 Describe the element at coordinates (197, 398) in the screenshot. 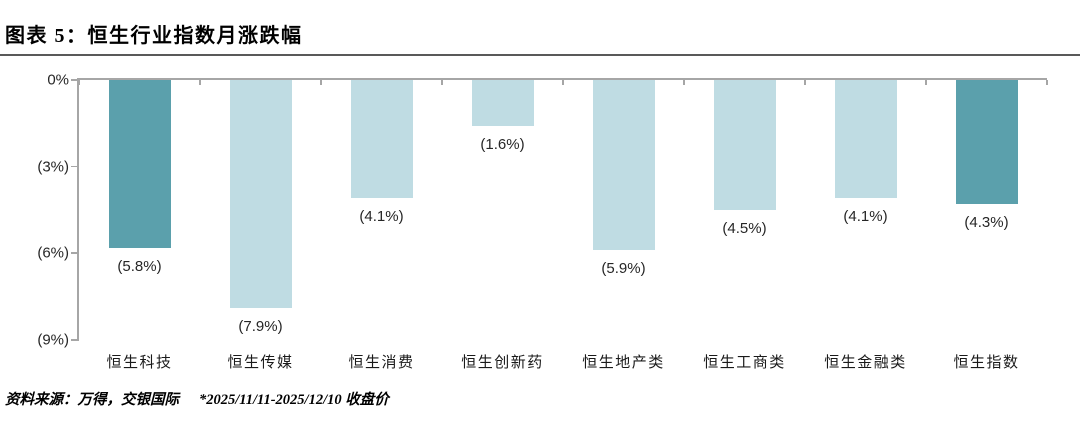

I see `figure-footer: 资料来源：万得，交银国际 *2025/11/11-2025/12/10 收盘价` at that location.